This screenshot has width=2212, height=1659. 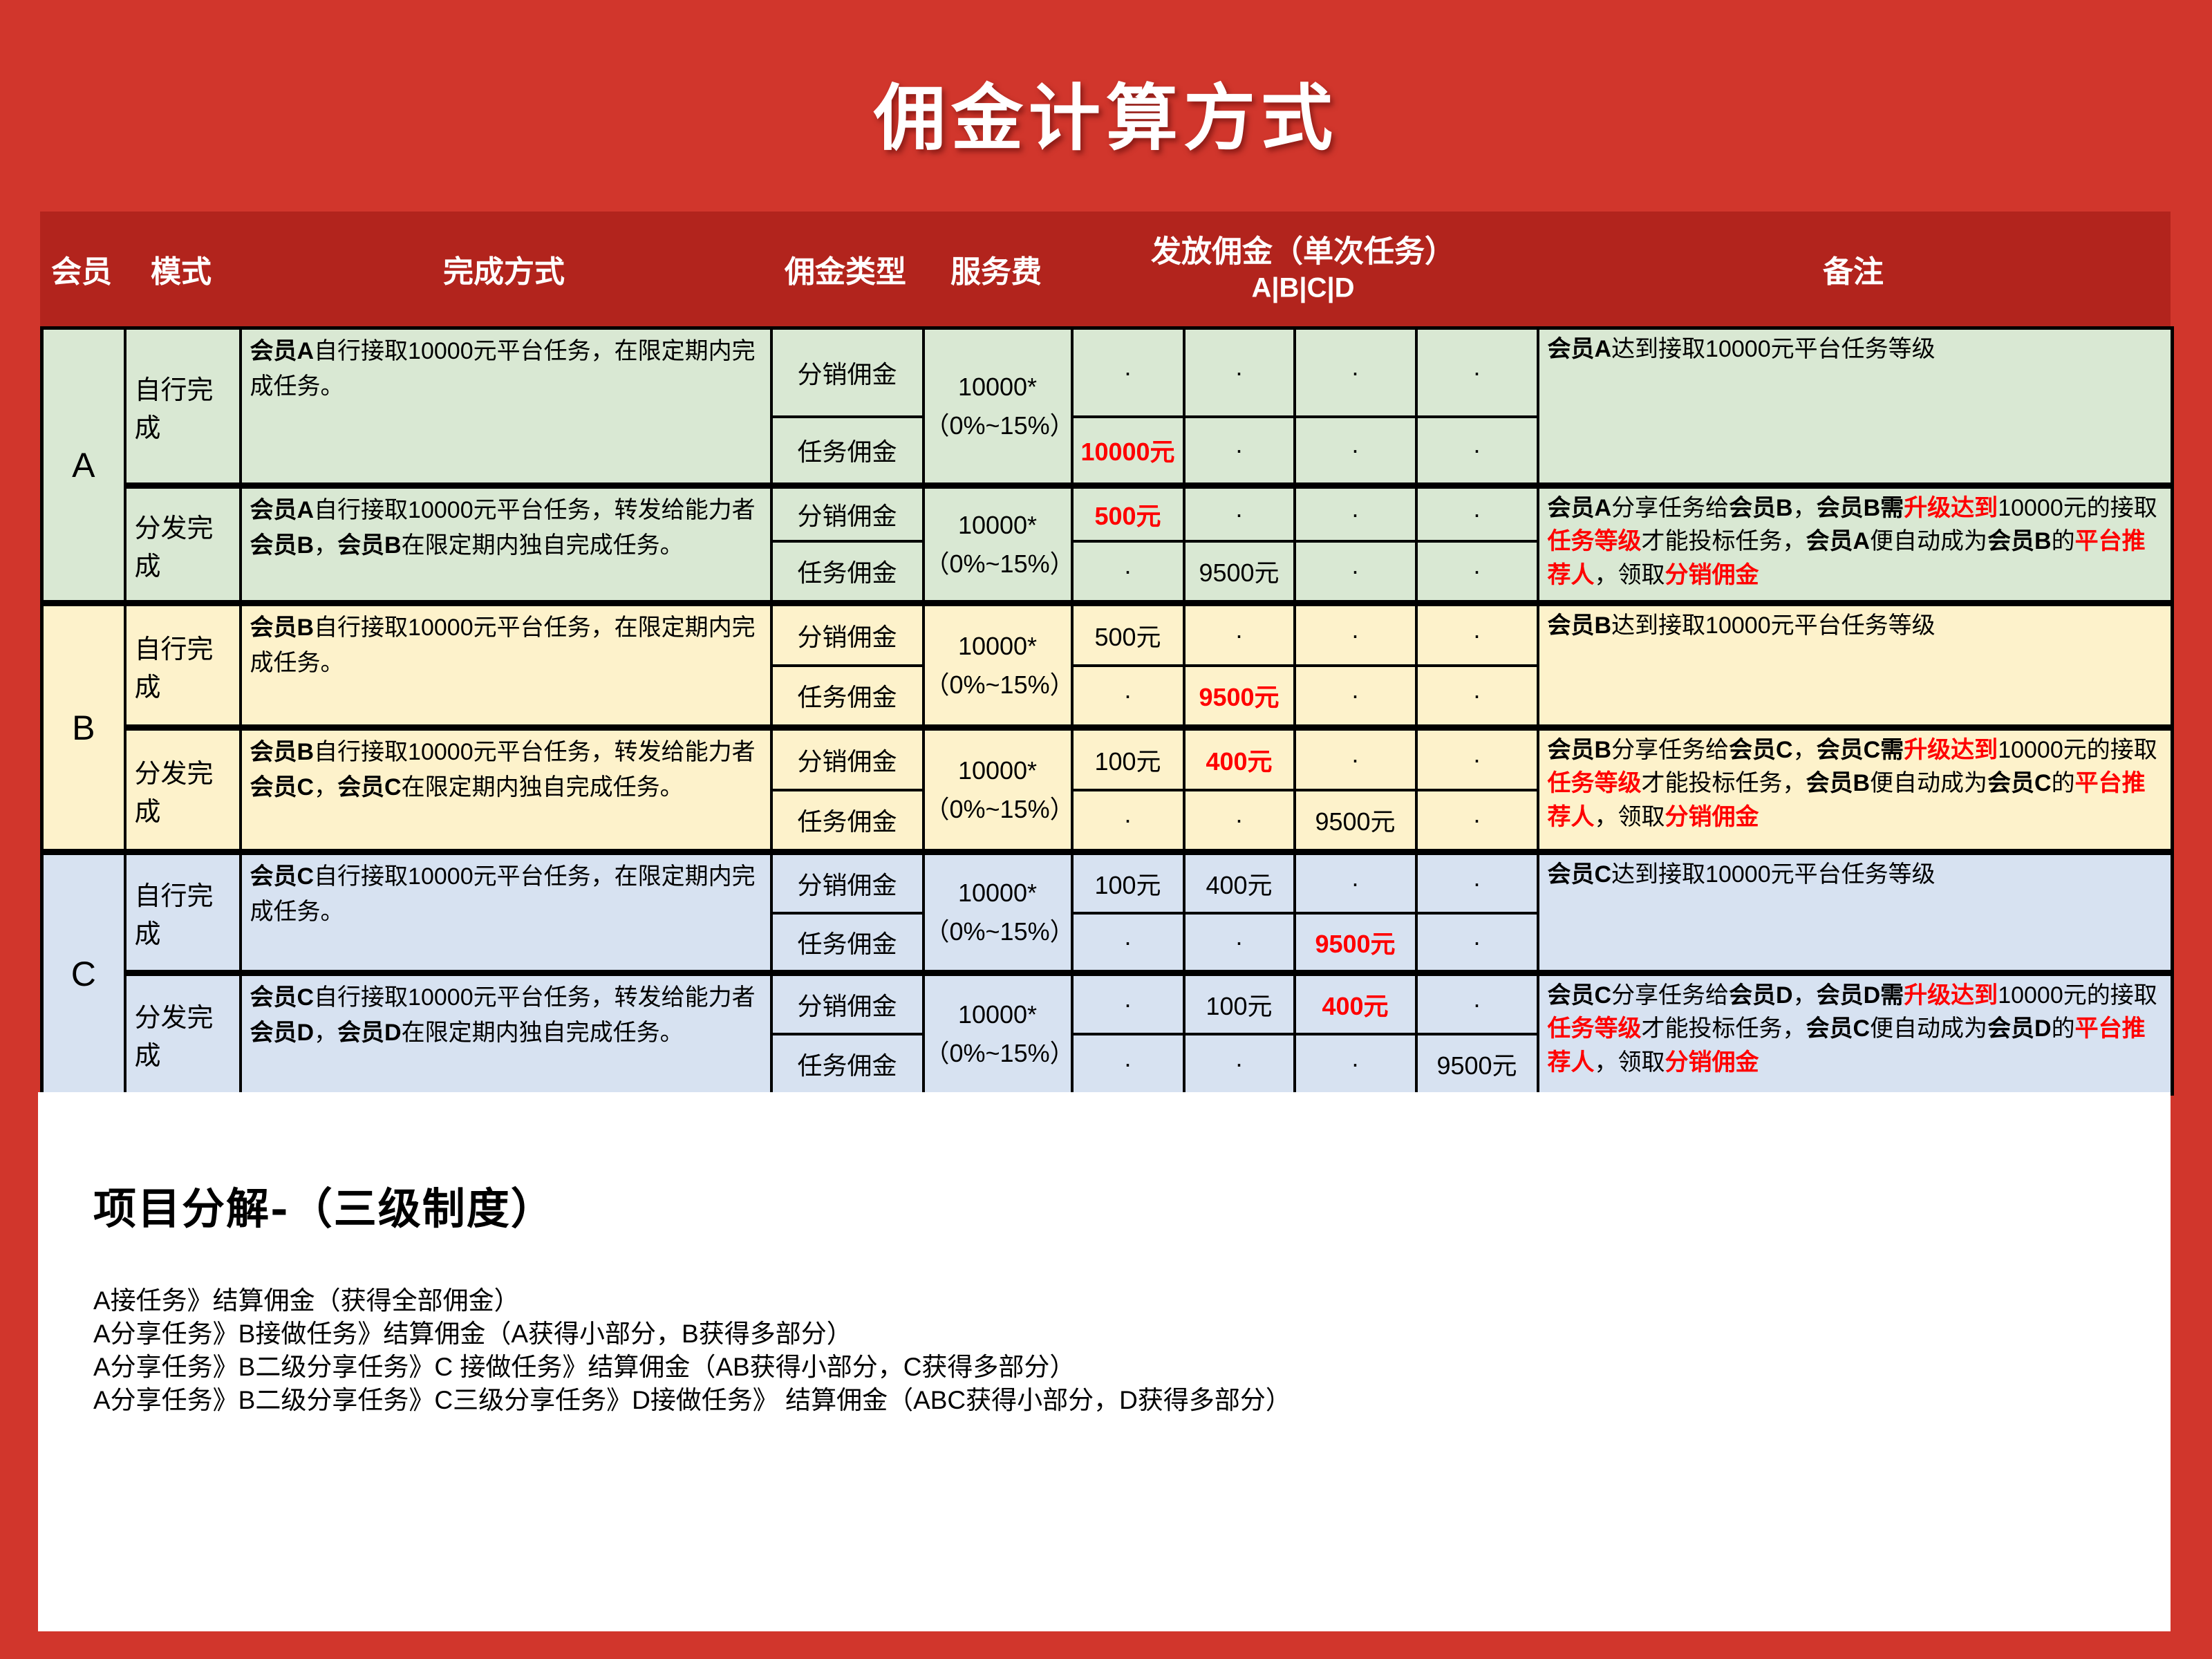 I want to click on remark-cell: 会员C达到接取10000元平台任务等级, so click(x=1855, y=912).